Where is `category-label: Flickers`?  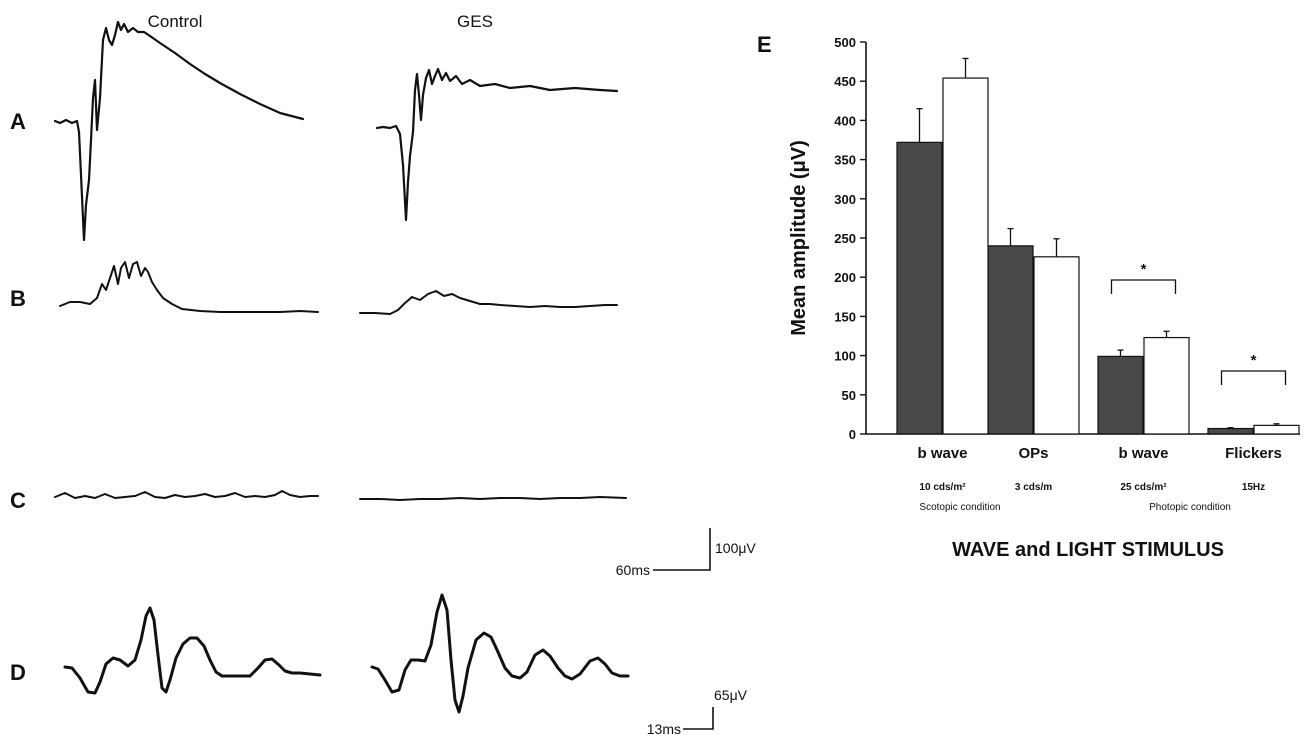 category-label: Flickers is located at coordinates (1253, 453).